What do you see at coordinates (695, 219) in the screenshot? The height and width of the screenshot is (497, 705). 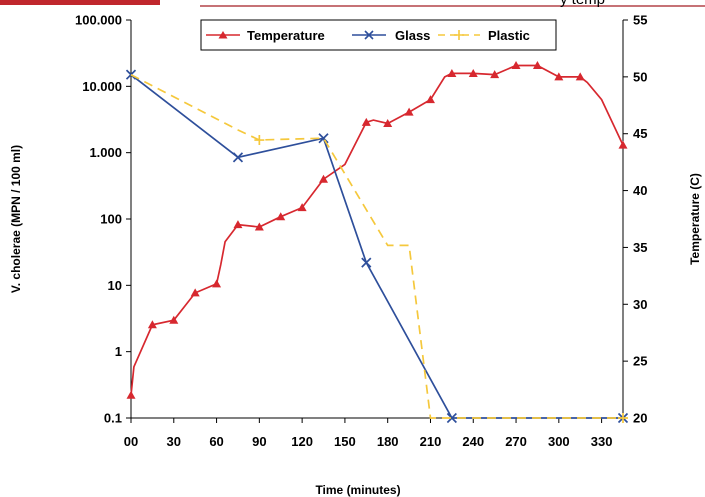 I see `y-axis-right-title: Temperature (C)` at bounding box center [695, 219].